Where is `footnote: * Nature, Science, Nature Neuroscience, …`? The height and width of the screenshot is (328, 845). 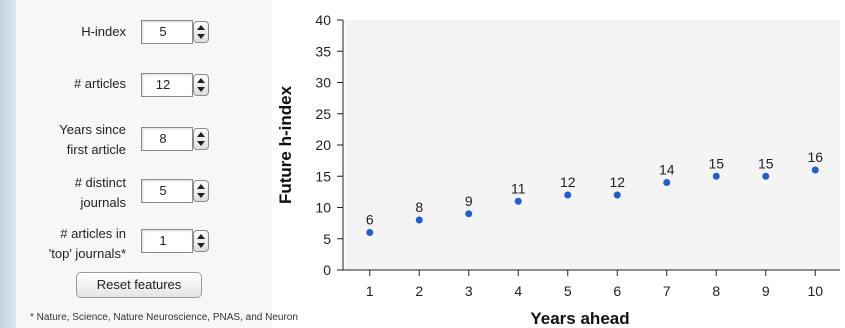 footnote: * Nature, Science, Nature Neuroscience, … is located at coordinates (164, 317).